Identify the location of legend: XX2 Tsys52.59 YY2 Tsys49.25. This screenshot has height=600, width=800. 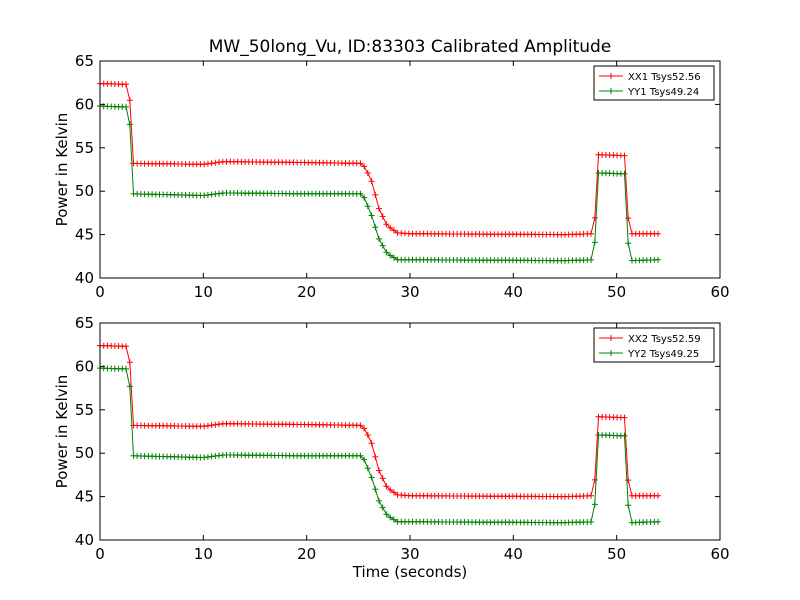
(654, 345).